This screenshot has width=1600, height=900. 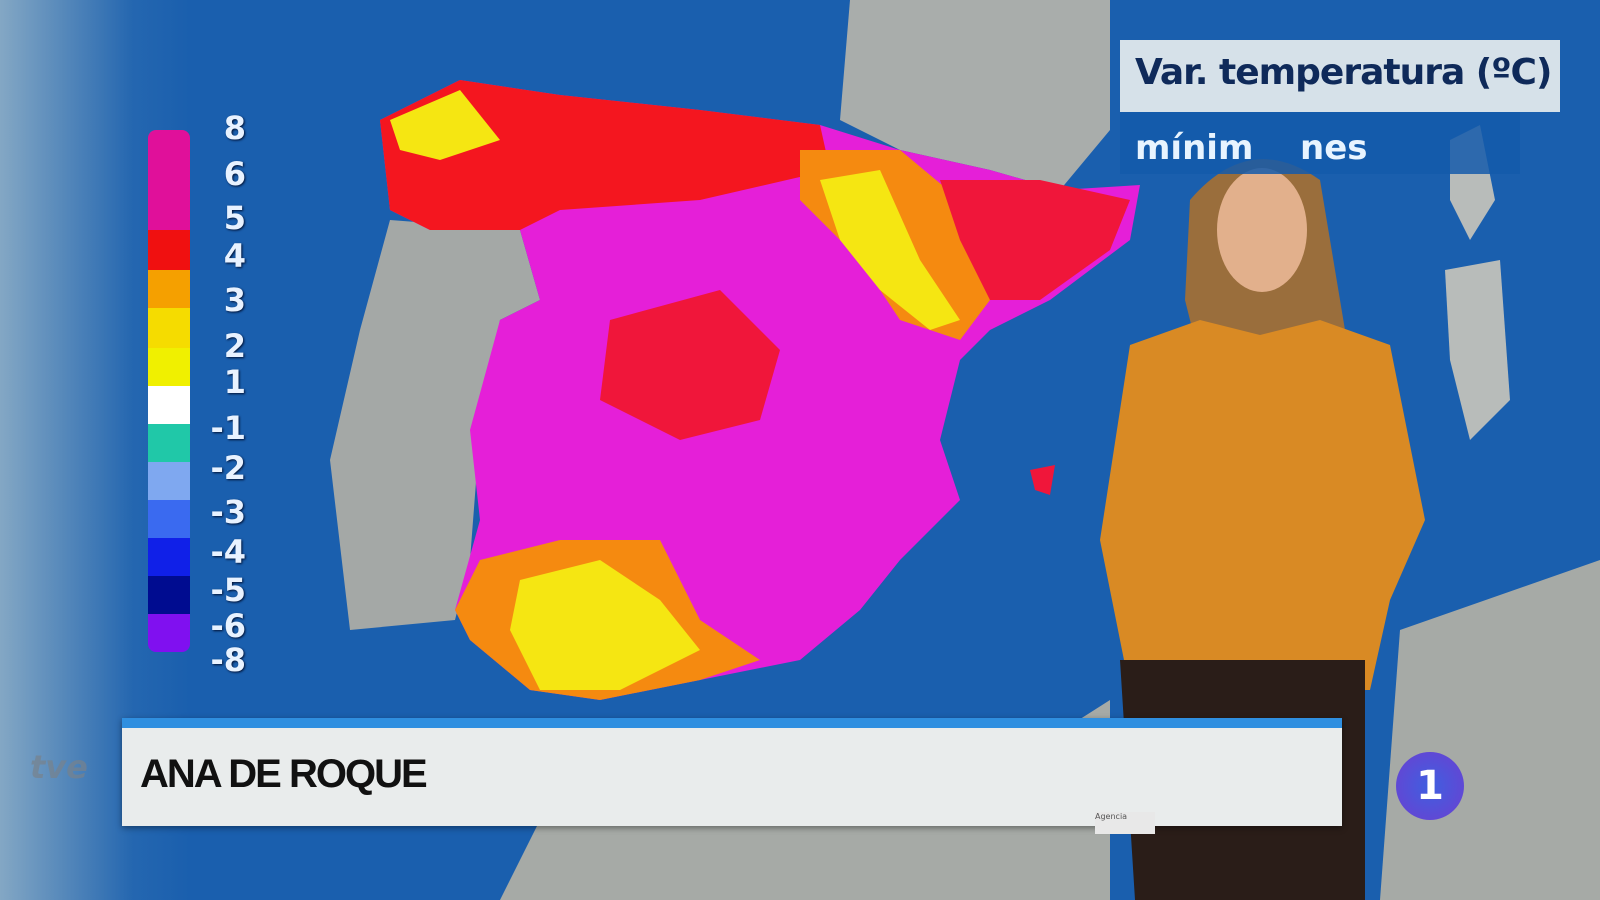 I want to click on la1-channel-logo: 1, so click(x=1430, y=786).